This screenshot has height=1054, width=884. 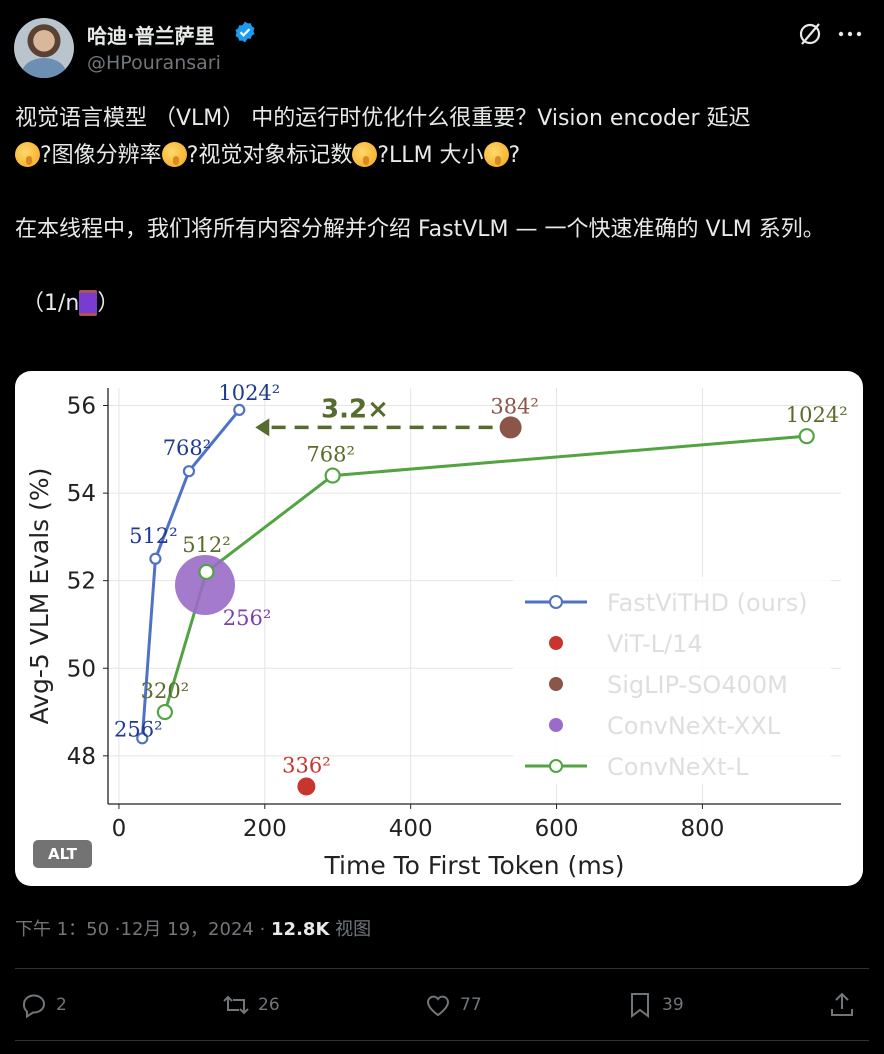 I want to click on data-point-ConvNeXt-XXL, so click(x=205, y=585).